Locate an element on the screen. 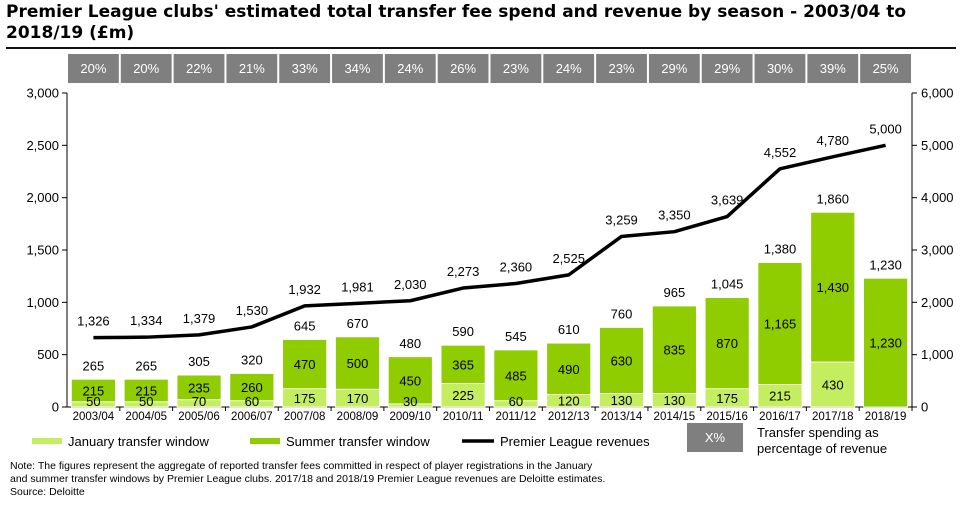 The image size is (962, 515). y-right-tick-label: 1,000 is located at coordinates (937, 354).